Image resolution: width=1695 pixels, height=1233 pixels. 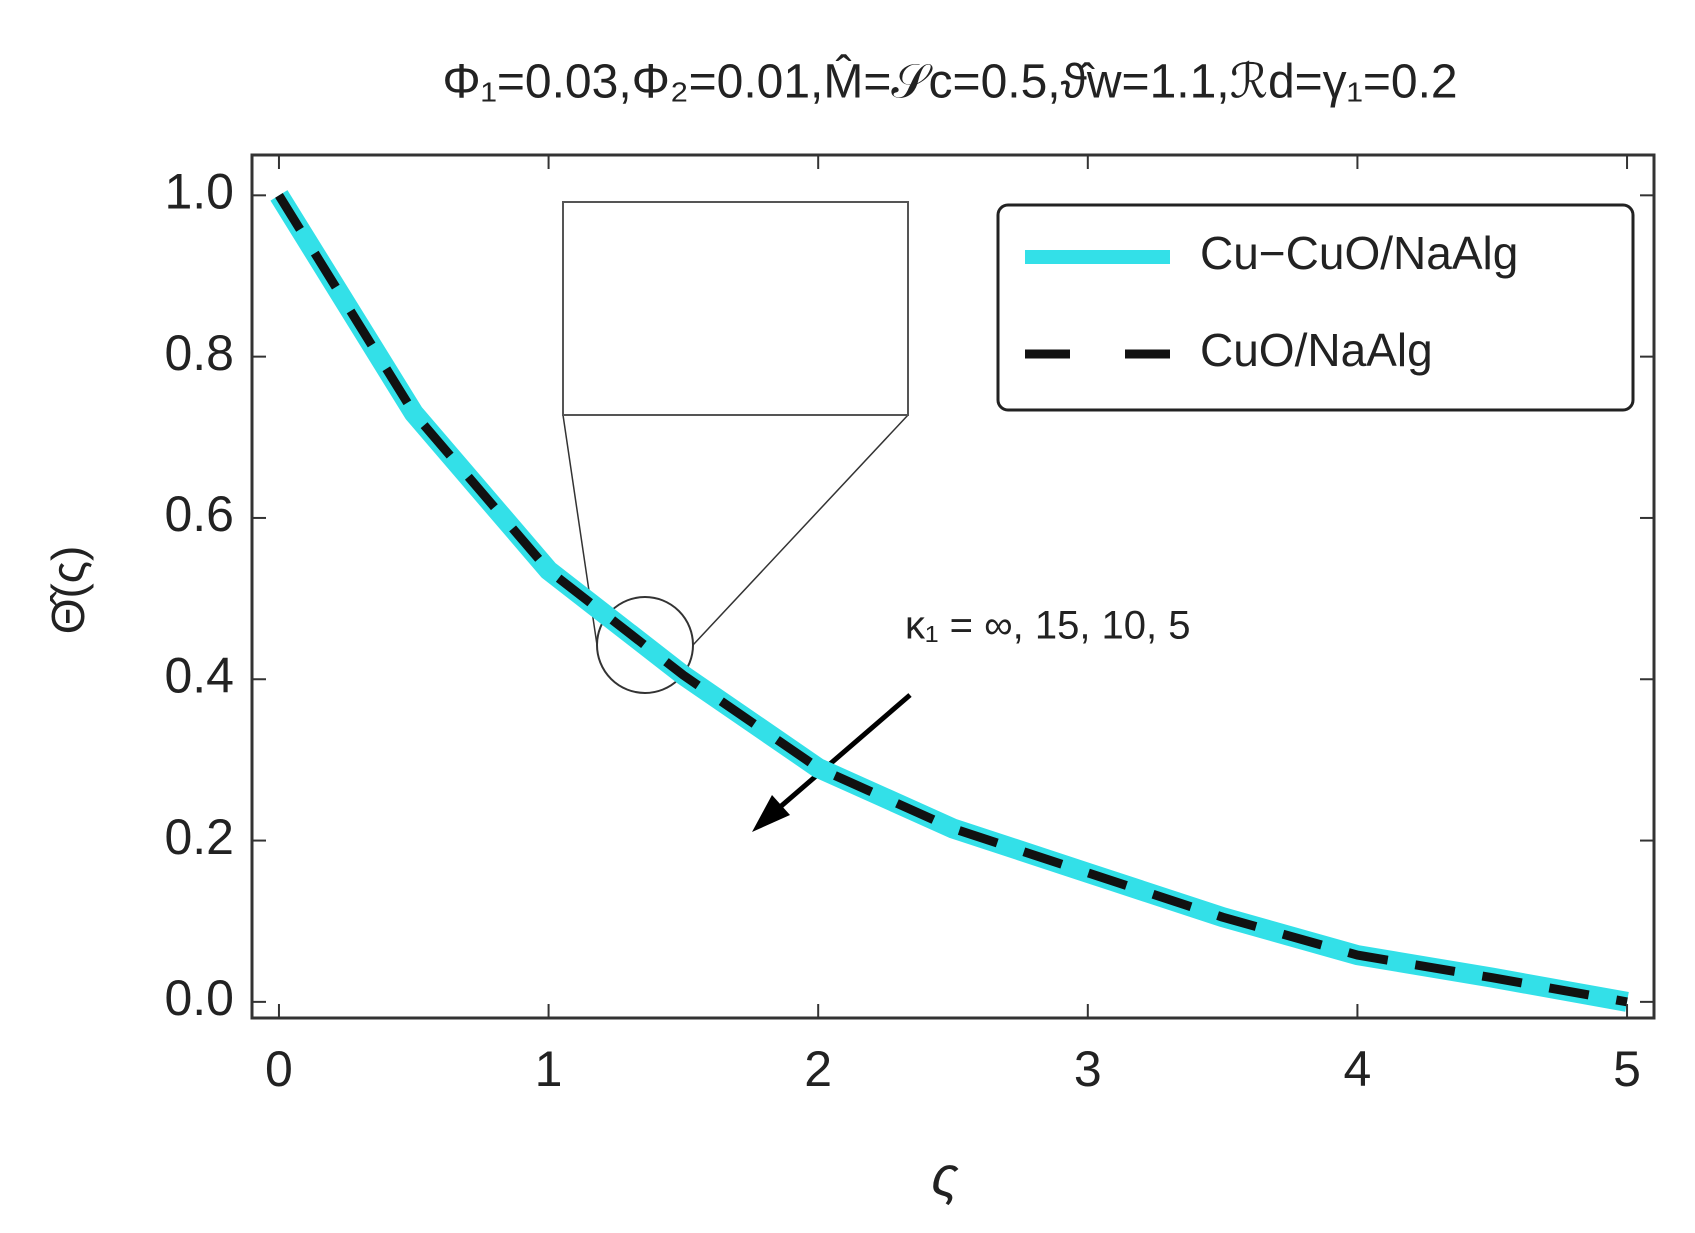 What do you see at coordinates (199, 998) in the screenshot?
I see `y-tick-label: 0.0` at bounding box center [199, 998].